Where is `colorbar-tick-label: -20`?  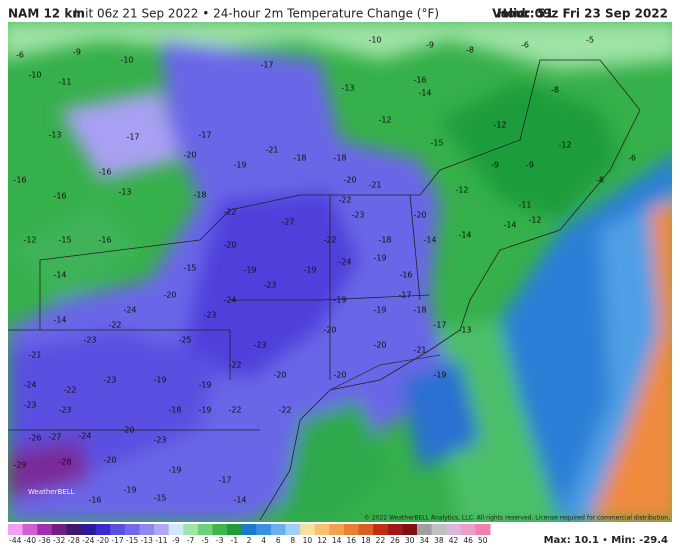
colorbar-tick-label: -20 is located at coordinates (103, 540).